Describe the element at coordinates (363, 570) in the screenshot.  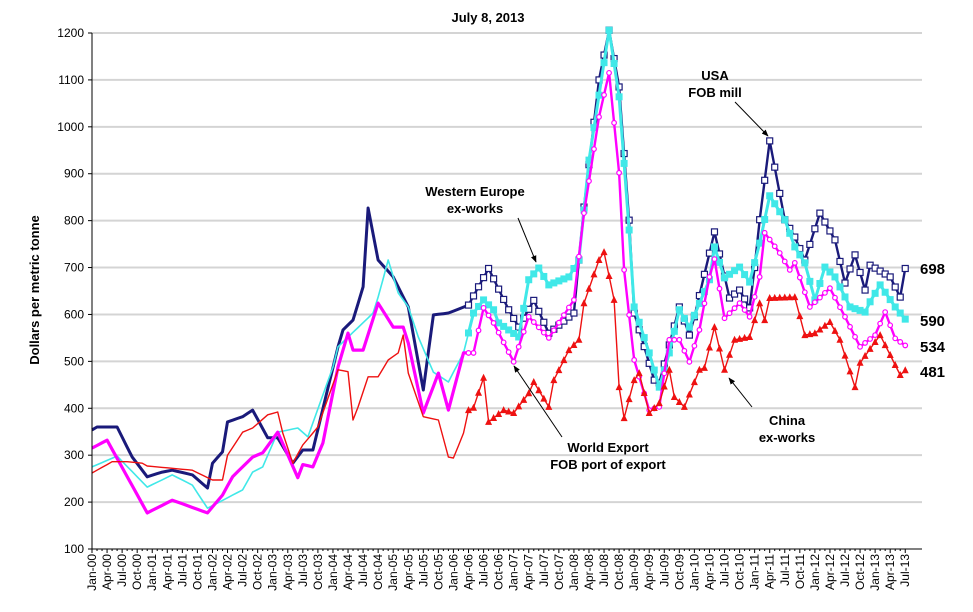
I see `x-tick-label: Jul-04` at that location.